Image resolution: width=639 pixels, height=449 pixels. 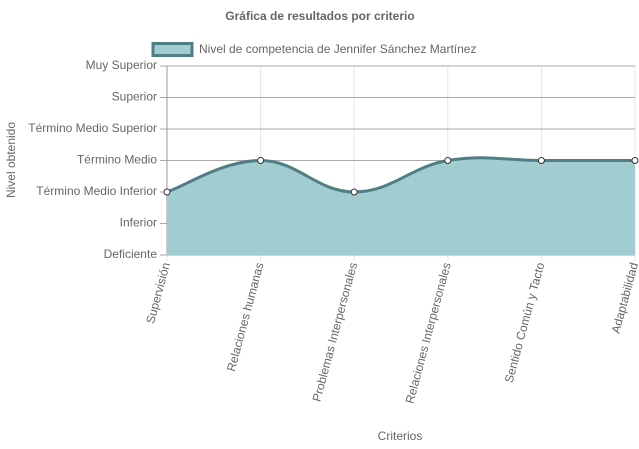 What do you see at coordinates (117, 160) in the screenshot?
I see `y-tick-label: Término Medio` at bounding box center [117, 160].